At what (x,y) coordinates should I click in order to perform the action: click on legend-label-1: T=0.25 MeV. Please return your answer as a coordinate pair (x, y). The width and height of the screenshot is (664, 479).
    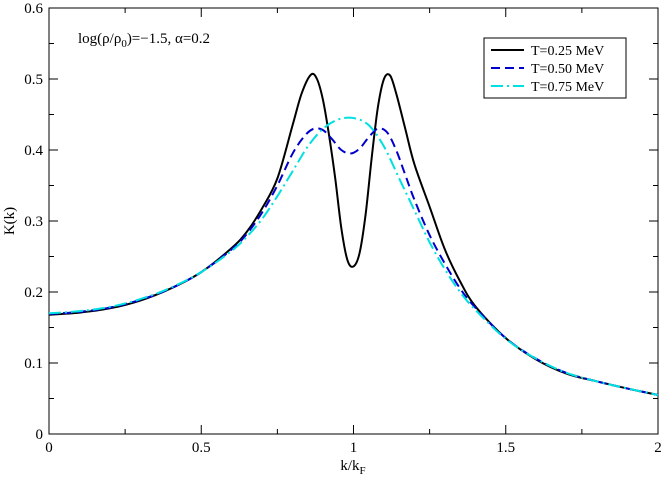
    Looking at the image, I should click on (567, 51).